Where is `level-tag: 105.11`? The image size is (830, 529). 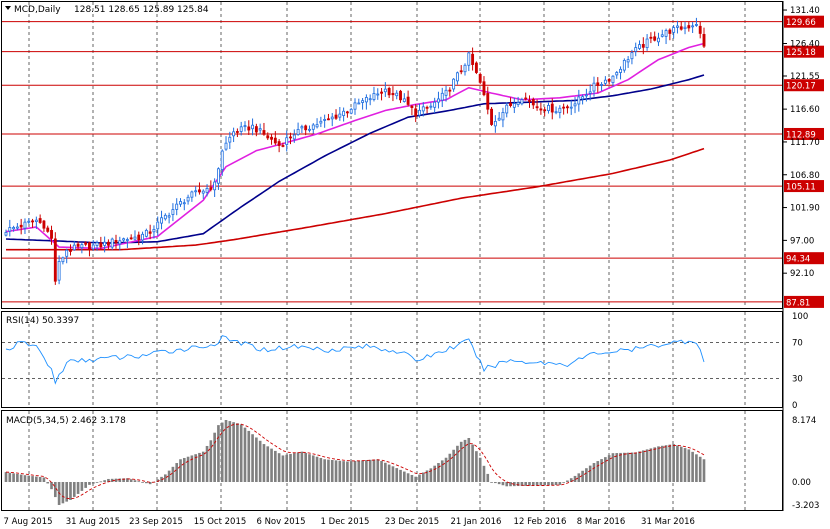 level-tag: 105.11 is located at coordinates (804, 186).